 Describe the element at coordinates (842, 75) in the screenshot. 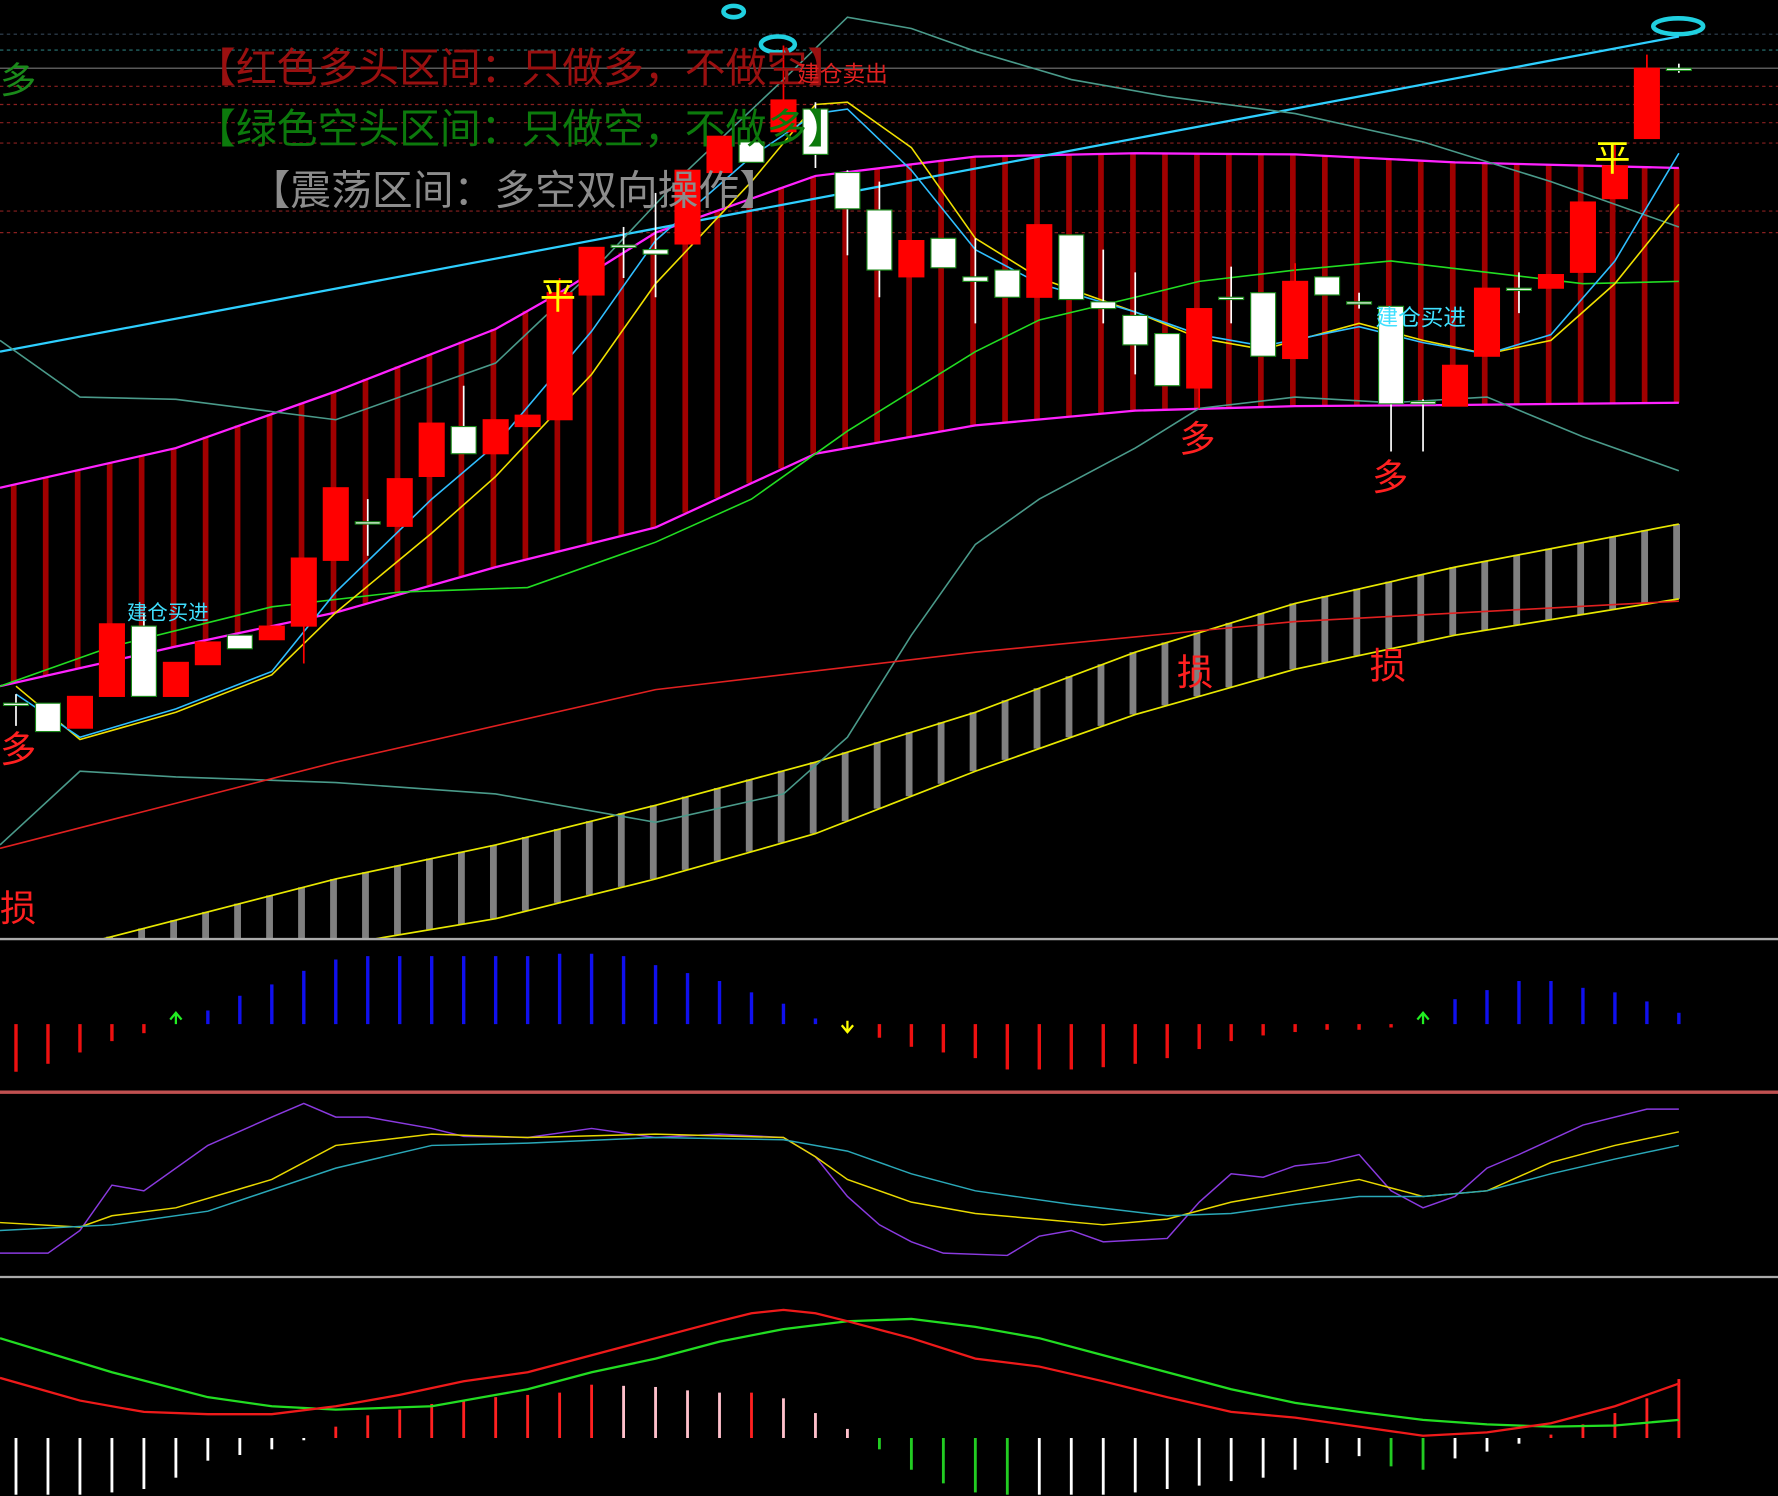

I see `annotation: 建仓卖出` at that location.